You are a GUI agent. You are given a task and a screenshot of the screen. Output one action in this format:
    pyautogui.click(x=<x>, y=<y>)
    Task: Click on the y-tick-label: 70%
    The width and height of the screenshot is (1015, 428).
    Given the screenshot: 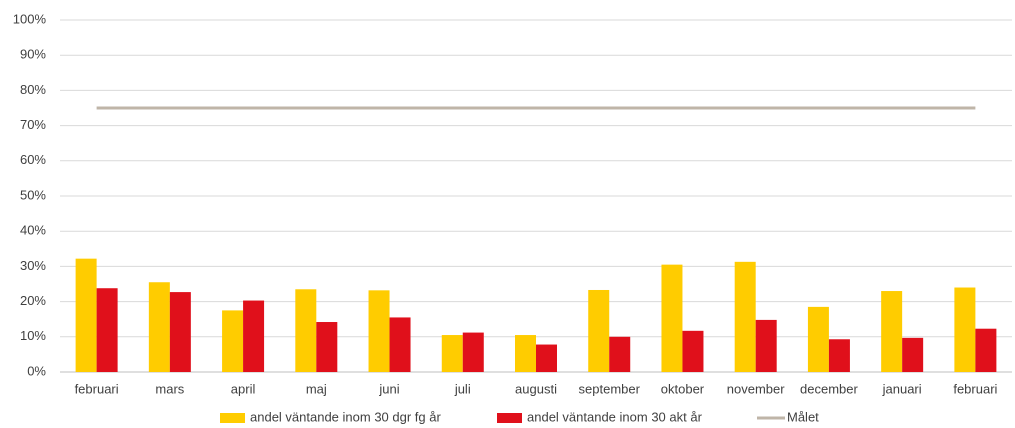 What is the action you would take?
    pyautogui.click(x=33, y=124)
    